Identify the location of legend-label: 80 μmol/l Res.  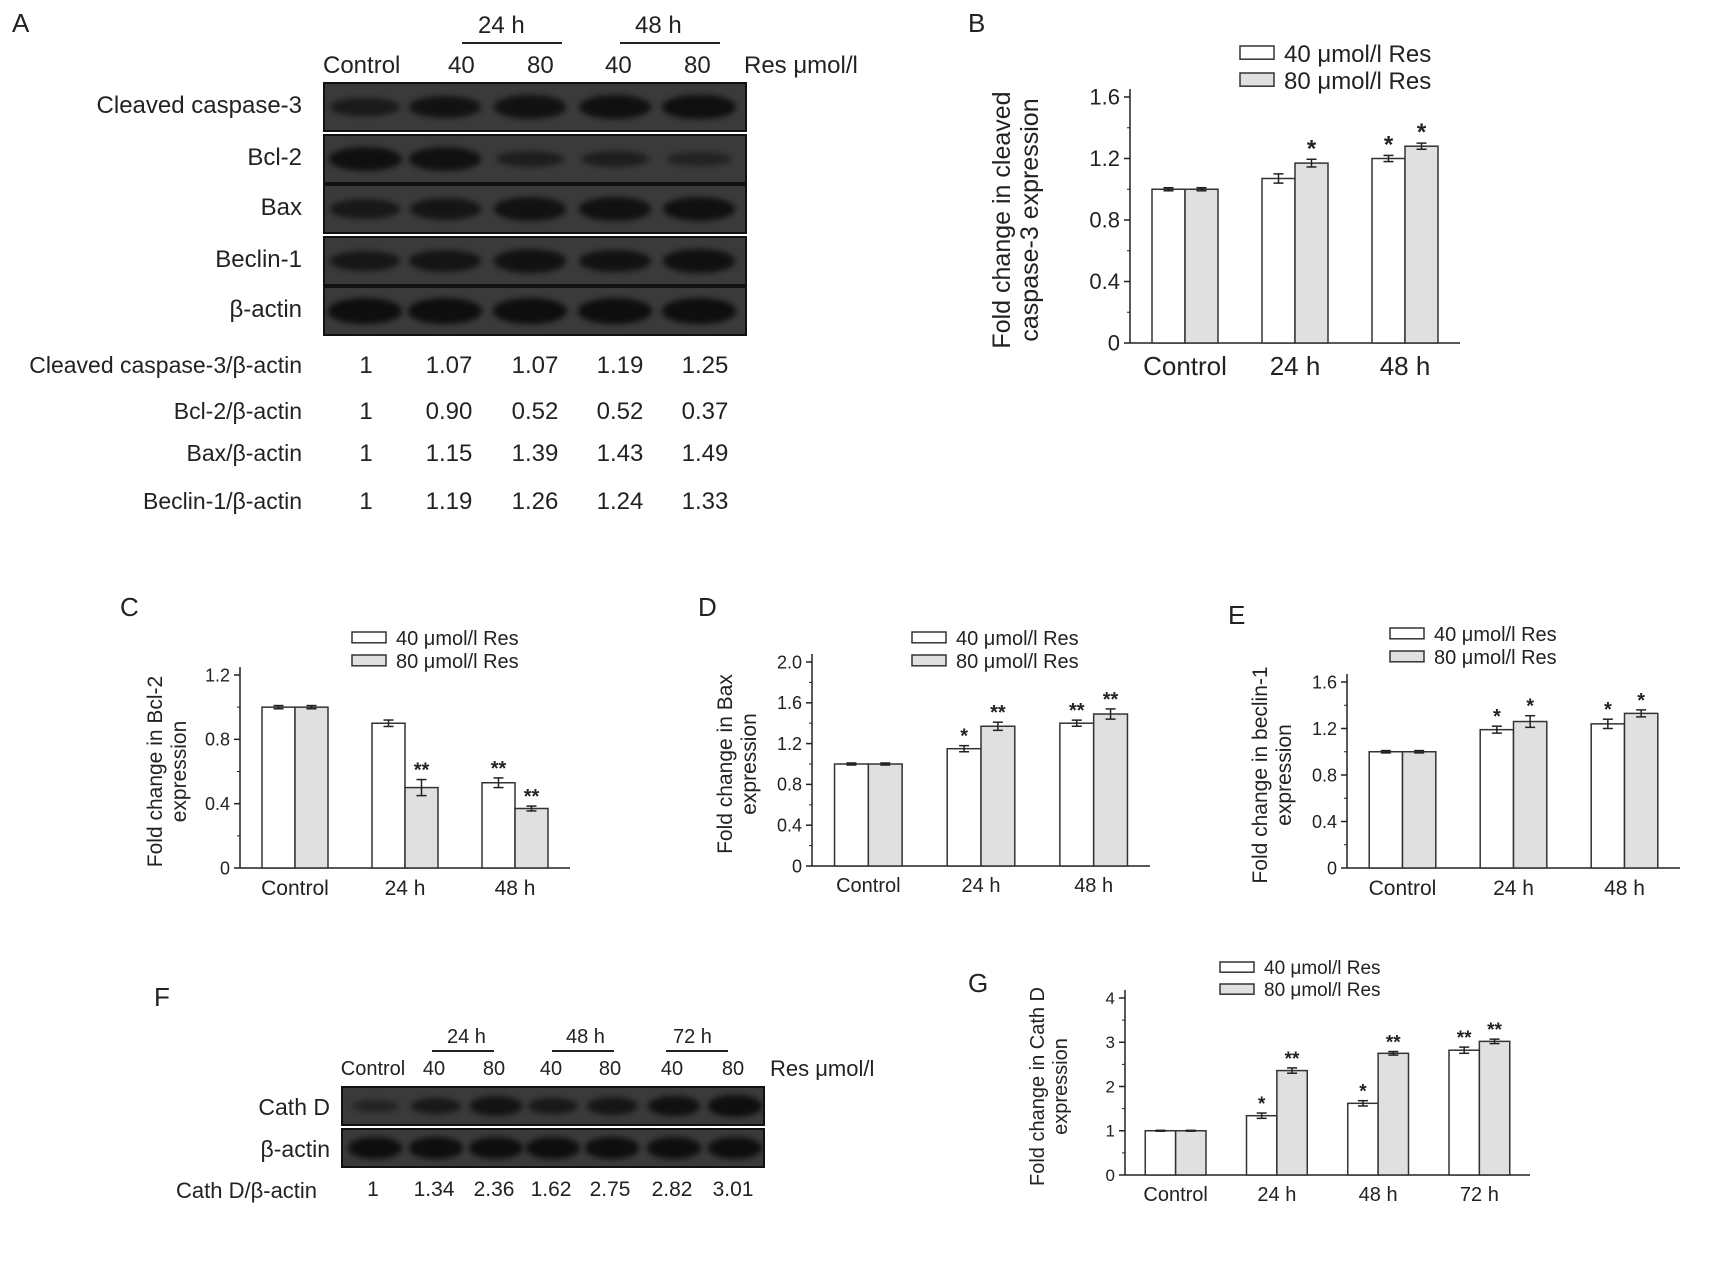
(457, 662).